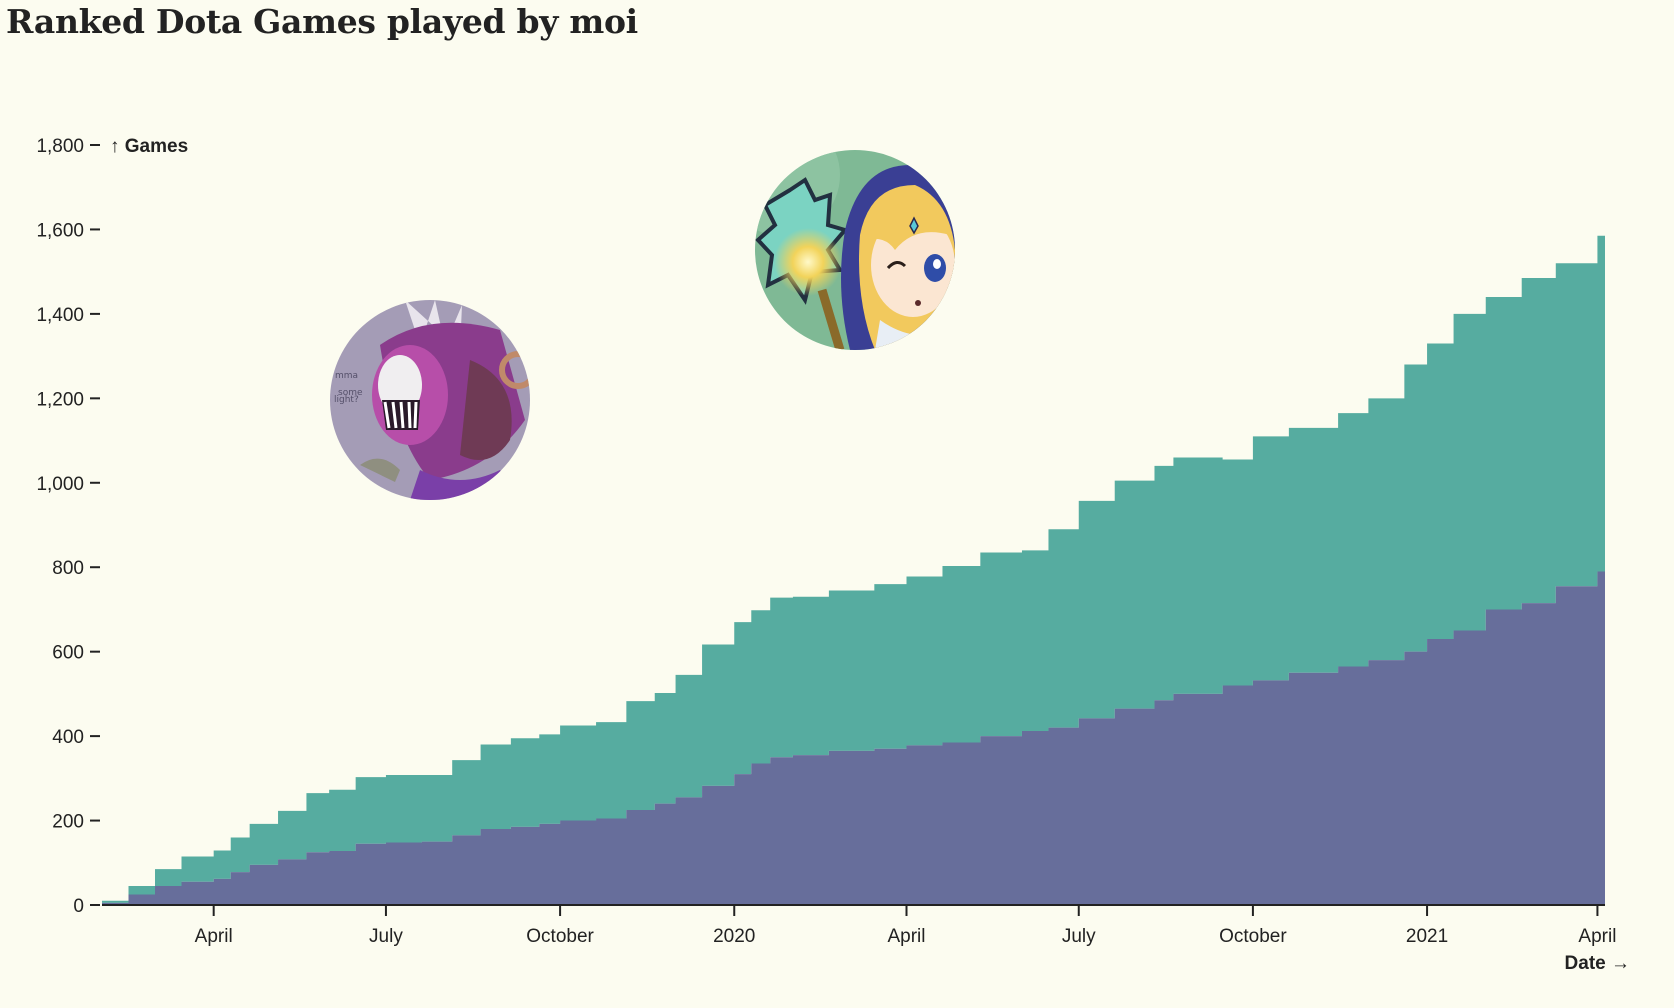 The image size is (1674, 1008). I want to click on y-tick-label: 1,600, so click(60, 230).